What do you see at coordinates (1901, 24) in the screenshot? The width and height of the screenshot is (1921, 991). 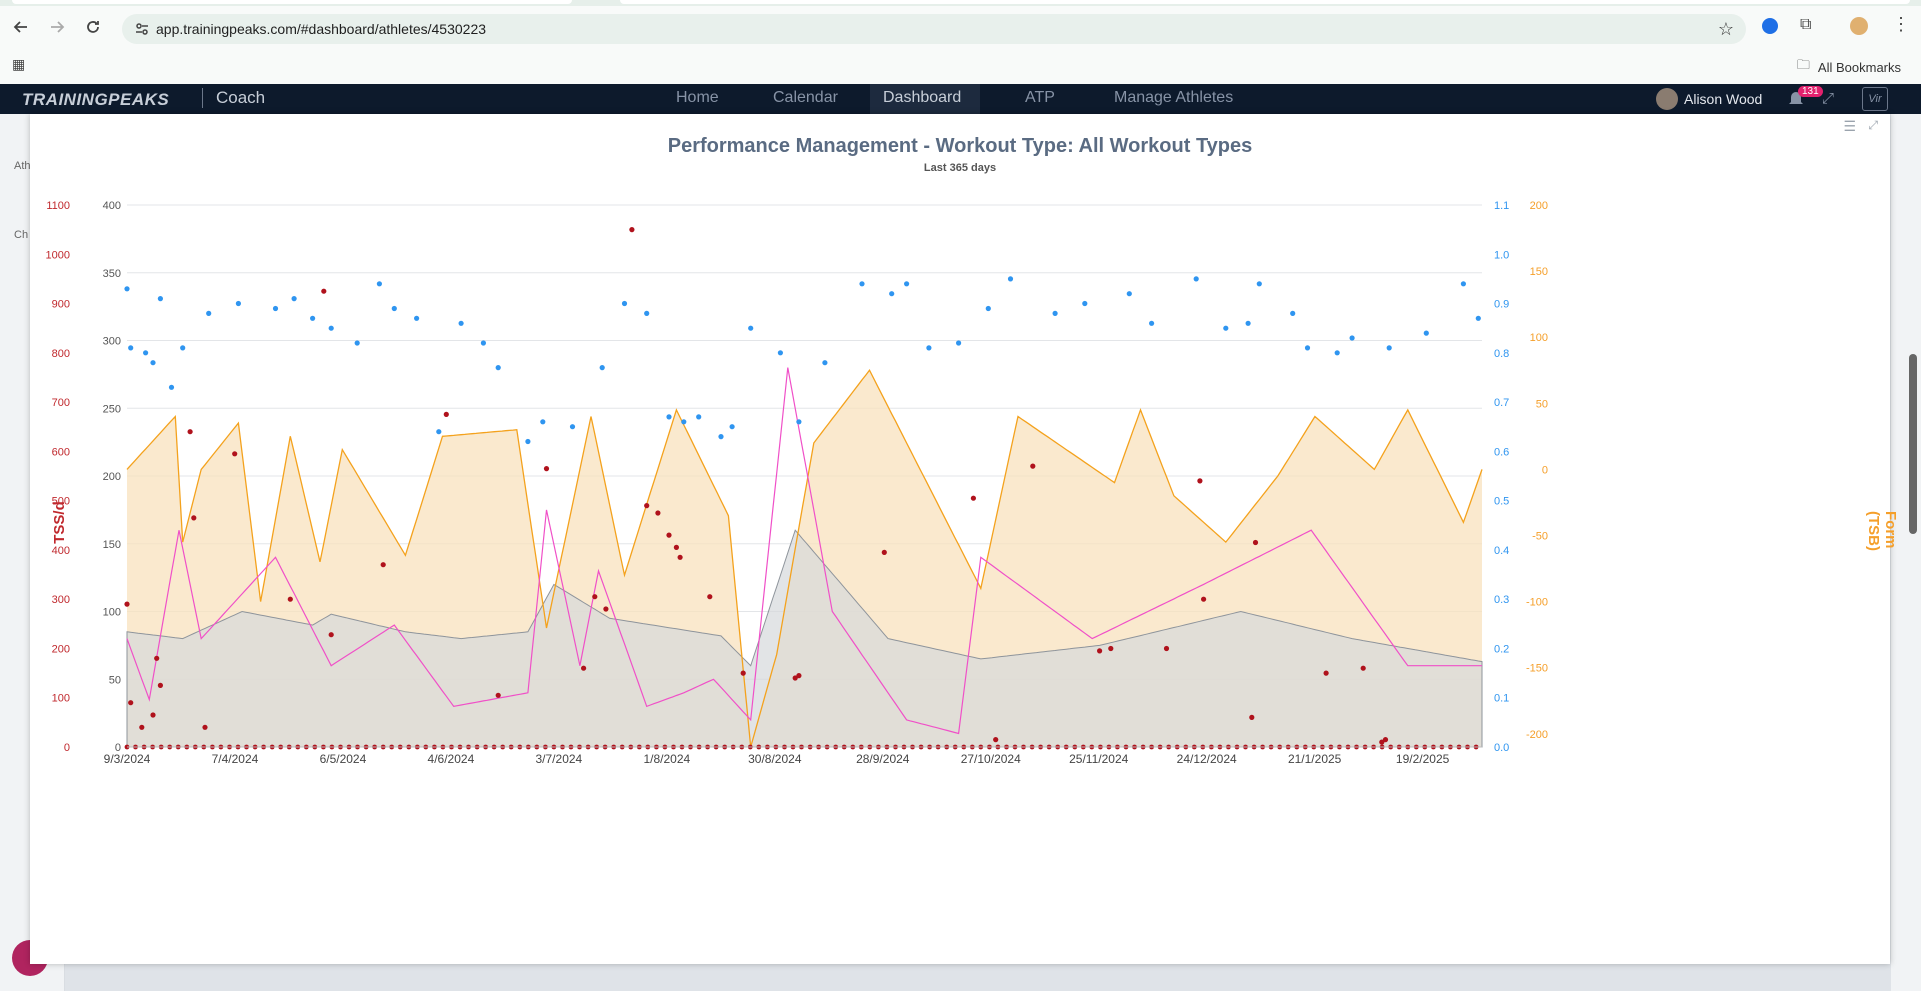 I see `more-menu-icon: ⋮` at bounding box center [1901, 24].